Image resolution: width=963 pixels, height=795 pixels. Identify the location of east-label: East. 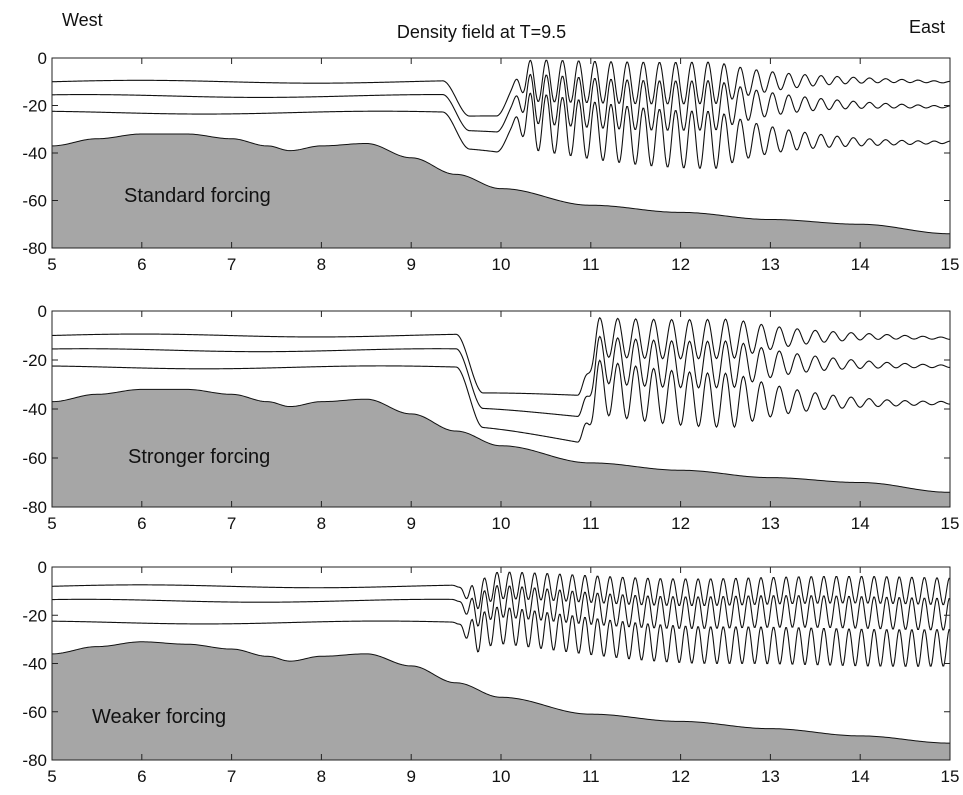
(926, 27).